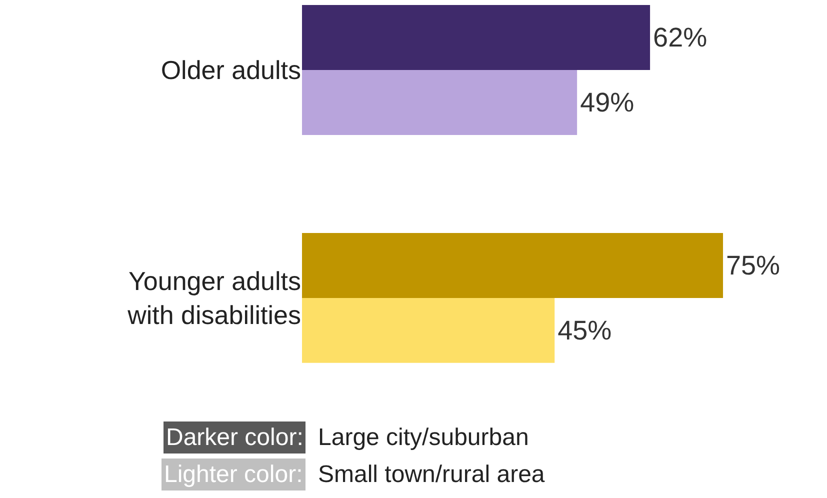 The width and height of the screenshot is (827, 498). Describe the element at coordinates (753, 265) in the screenshot. I see `data-label: 75%` at that location.